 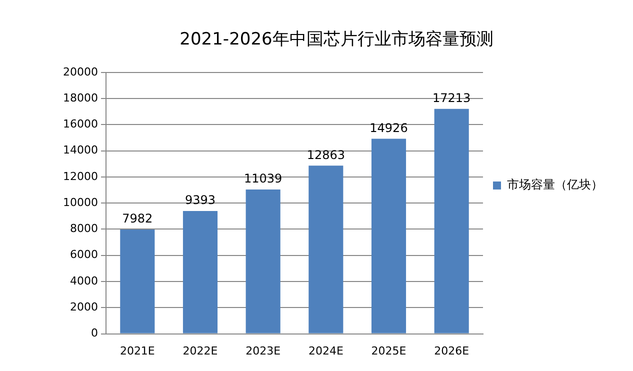 What do you see at coordinates (80, 150) in the screenshot?
I see `y-tick-label: 14000` at bounding box center [80, 150].